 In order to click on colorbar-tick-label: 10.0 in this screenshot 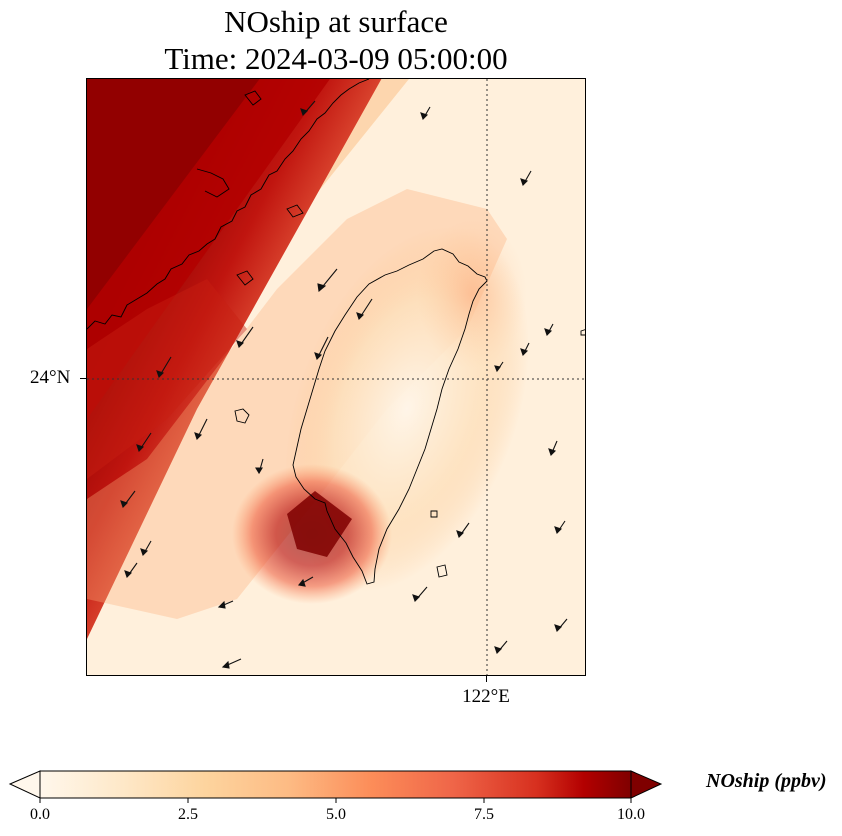, I will do `click(631, 814)`.